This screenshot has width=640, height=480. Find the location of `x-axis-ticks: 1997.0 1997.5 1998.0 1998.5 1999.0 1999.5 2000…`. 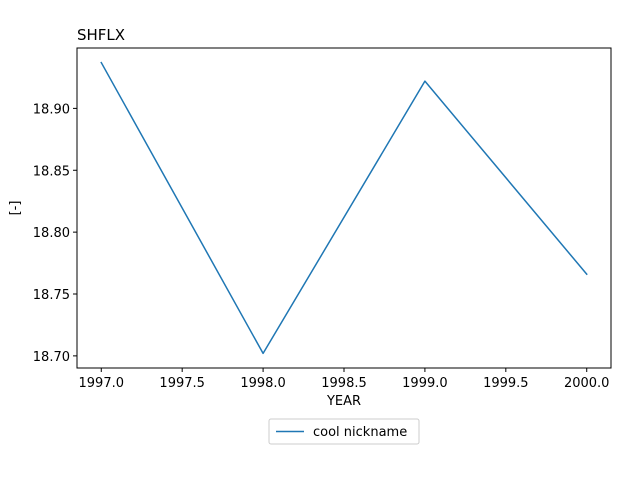

x-axis-ticks: 1997.0 1997.5 1998.0 1998.5 1999.0 1999.5 2000… is located at coordinates (344, 379).